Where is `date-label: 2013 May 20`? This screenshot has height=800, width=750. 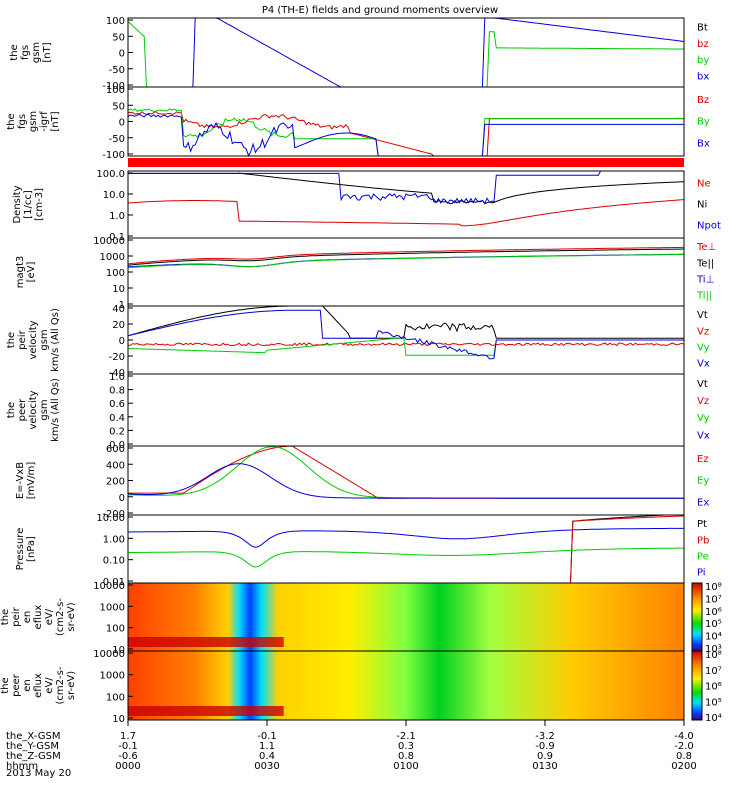
date-label: 2013 May 20 is located at coordinates (38, 773).